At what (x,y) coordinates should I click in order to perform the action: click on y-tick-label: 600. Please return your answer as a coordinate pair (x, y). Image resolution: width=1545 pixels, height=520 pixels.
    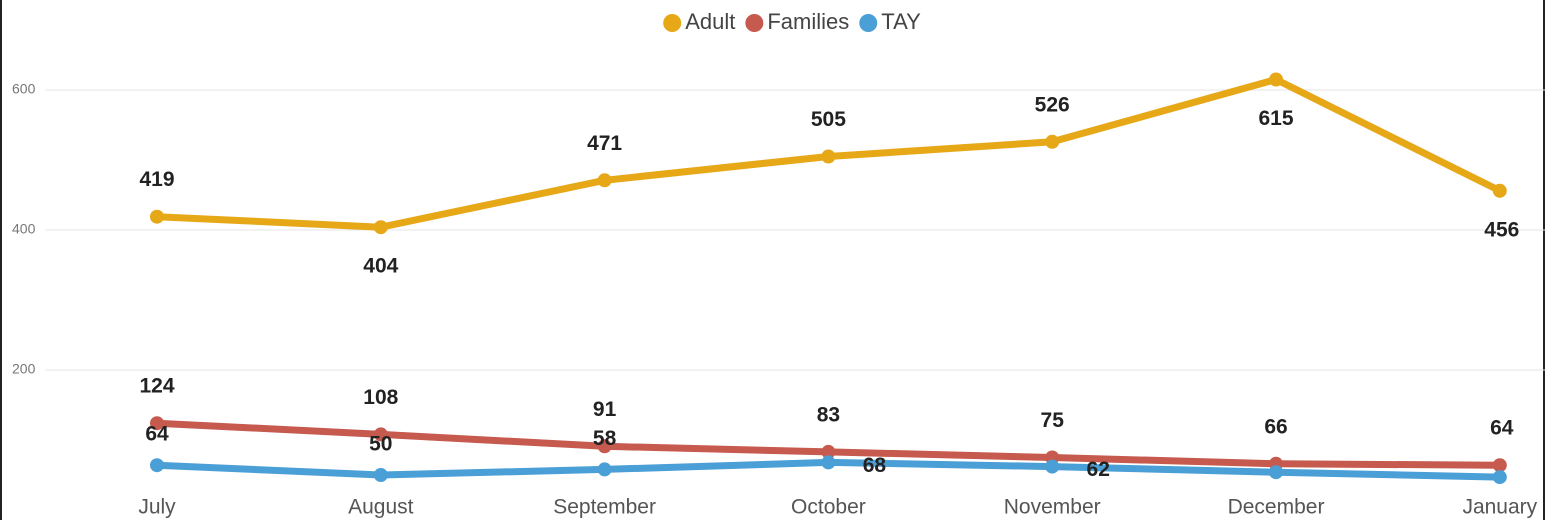
    Looking at the image, I should click on (24, 89).